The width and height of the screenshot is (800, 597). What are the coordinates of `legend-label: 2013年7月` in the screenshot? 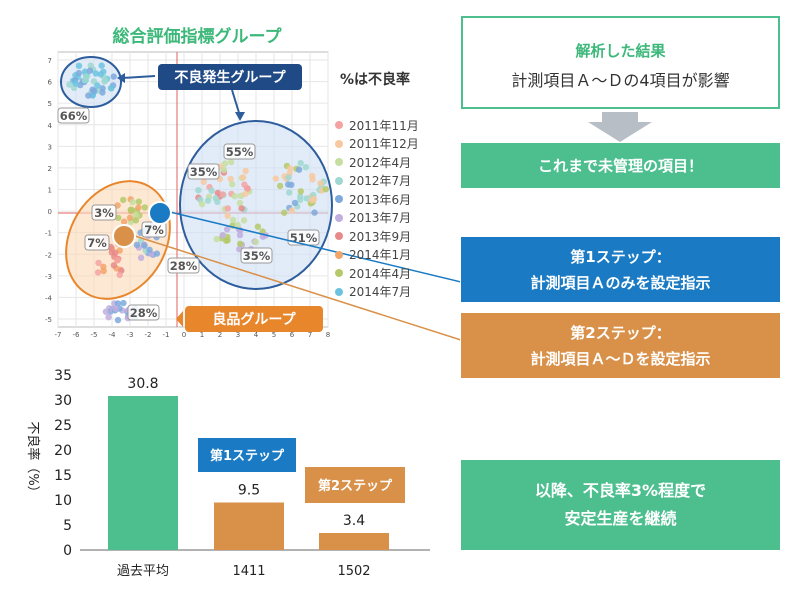 It's located at (380, 218).